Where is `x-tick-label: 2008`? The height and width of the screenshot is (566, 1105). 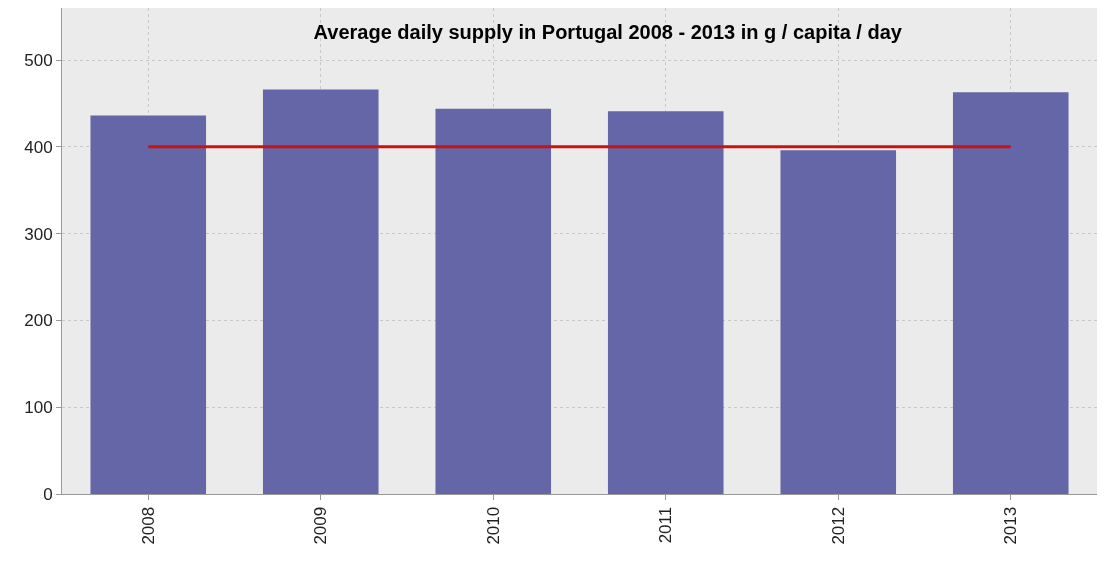 x-tick-label: 2008 is located at coordinates (148, 525).